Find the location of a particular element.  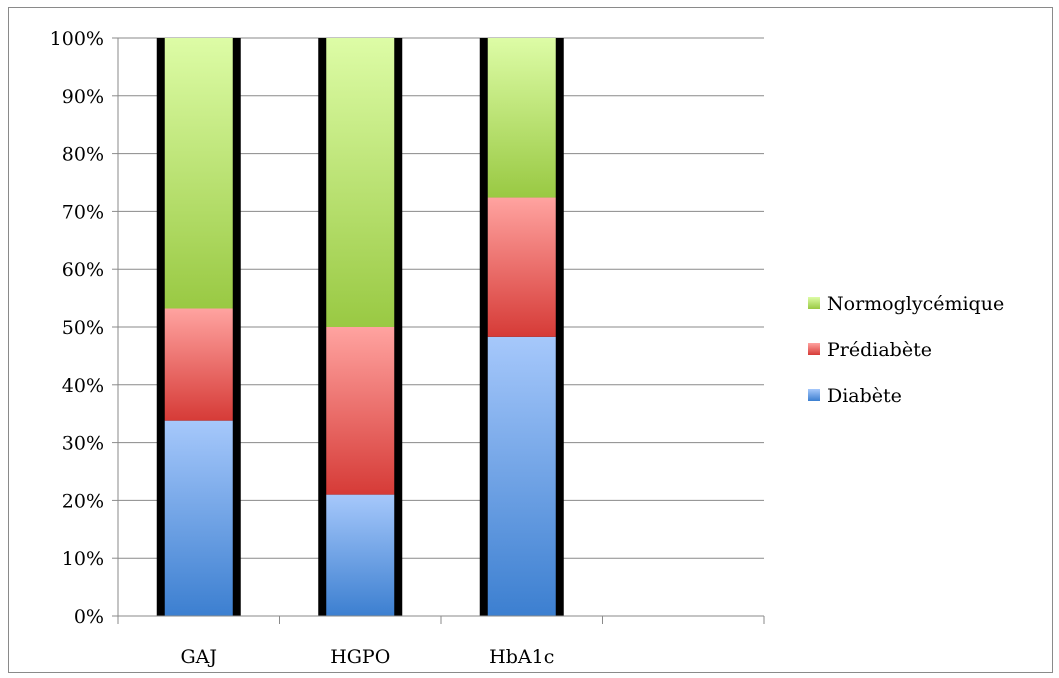

x-category-label: GAJ is located at coordinates (198, 657).